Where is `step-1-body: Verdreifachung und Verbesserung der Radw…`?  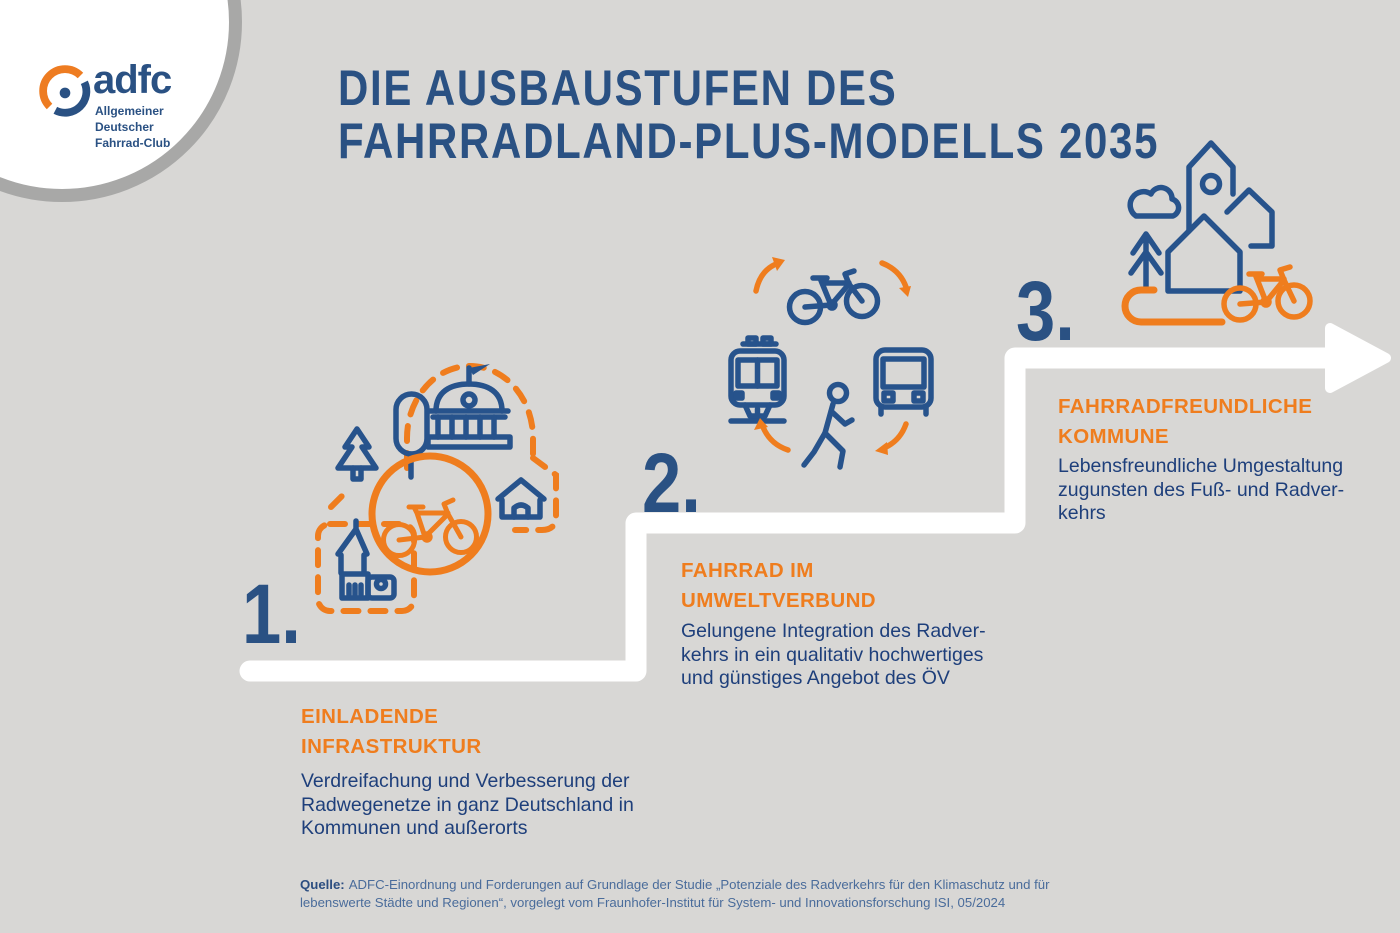
step-1-body: Verdreifachung und Verbesserung der Radw… is located at coordinates (467, 804).